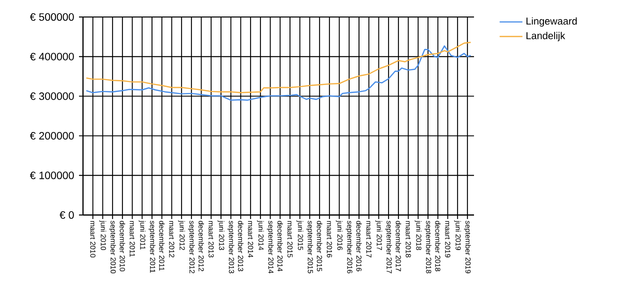 The width and height of the screenshot is (620, 300). Describe the element at coordinates (52, 176) in the screenshot. I see `y-tick-label: € 100000` at that location.